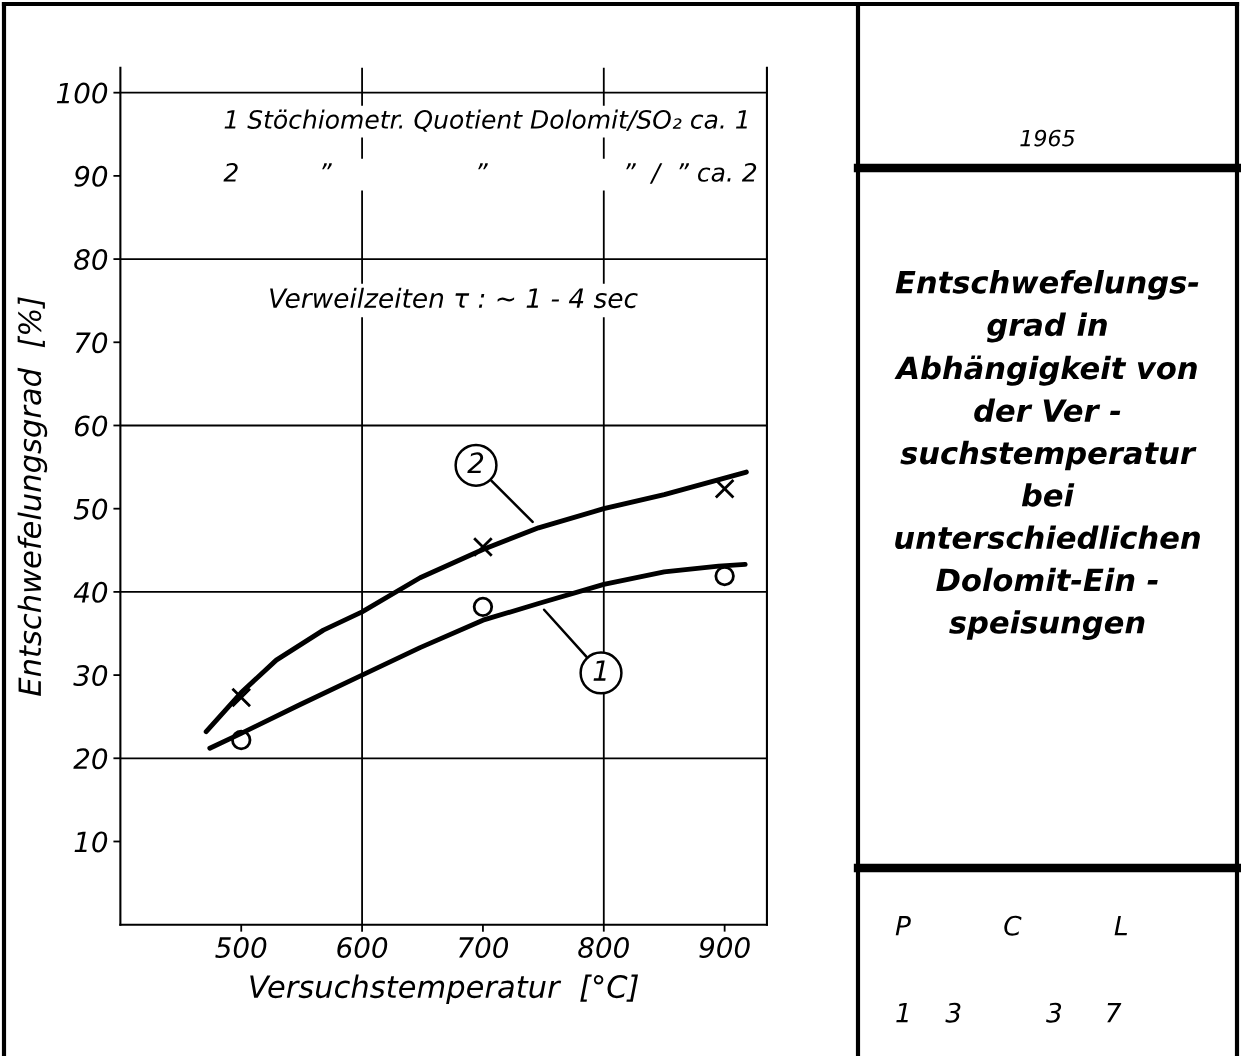 The height and width of the screenshot is (1058, 1241). I want to click on y-tick-label: 20, so click(90, 759).